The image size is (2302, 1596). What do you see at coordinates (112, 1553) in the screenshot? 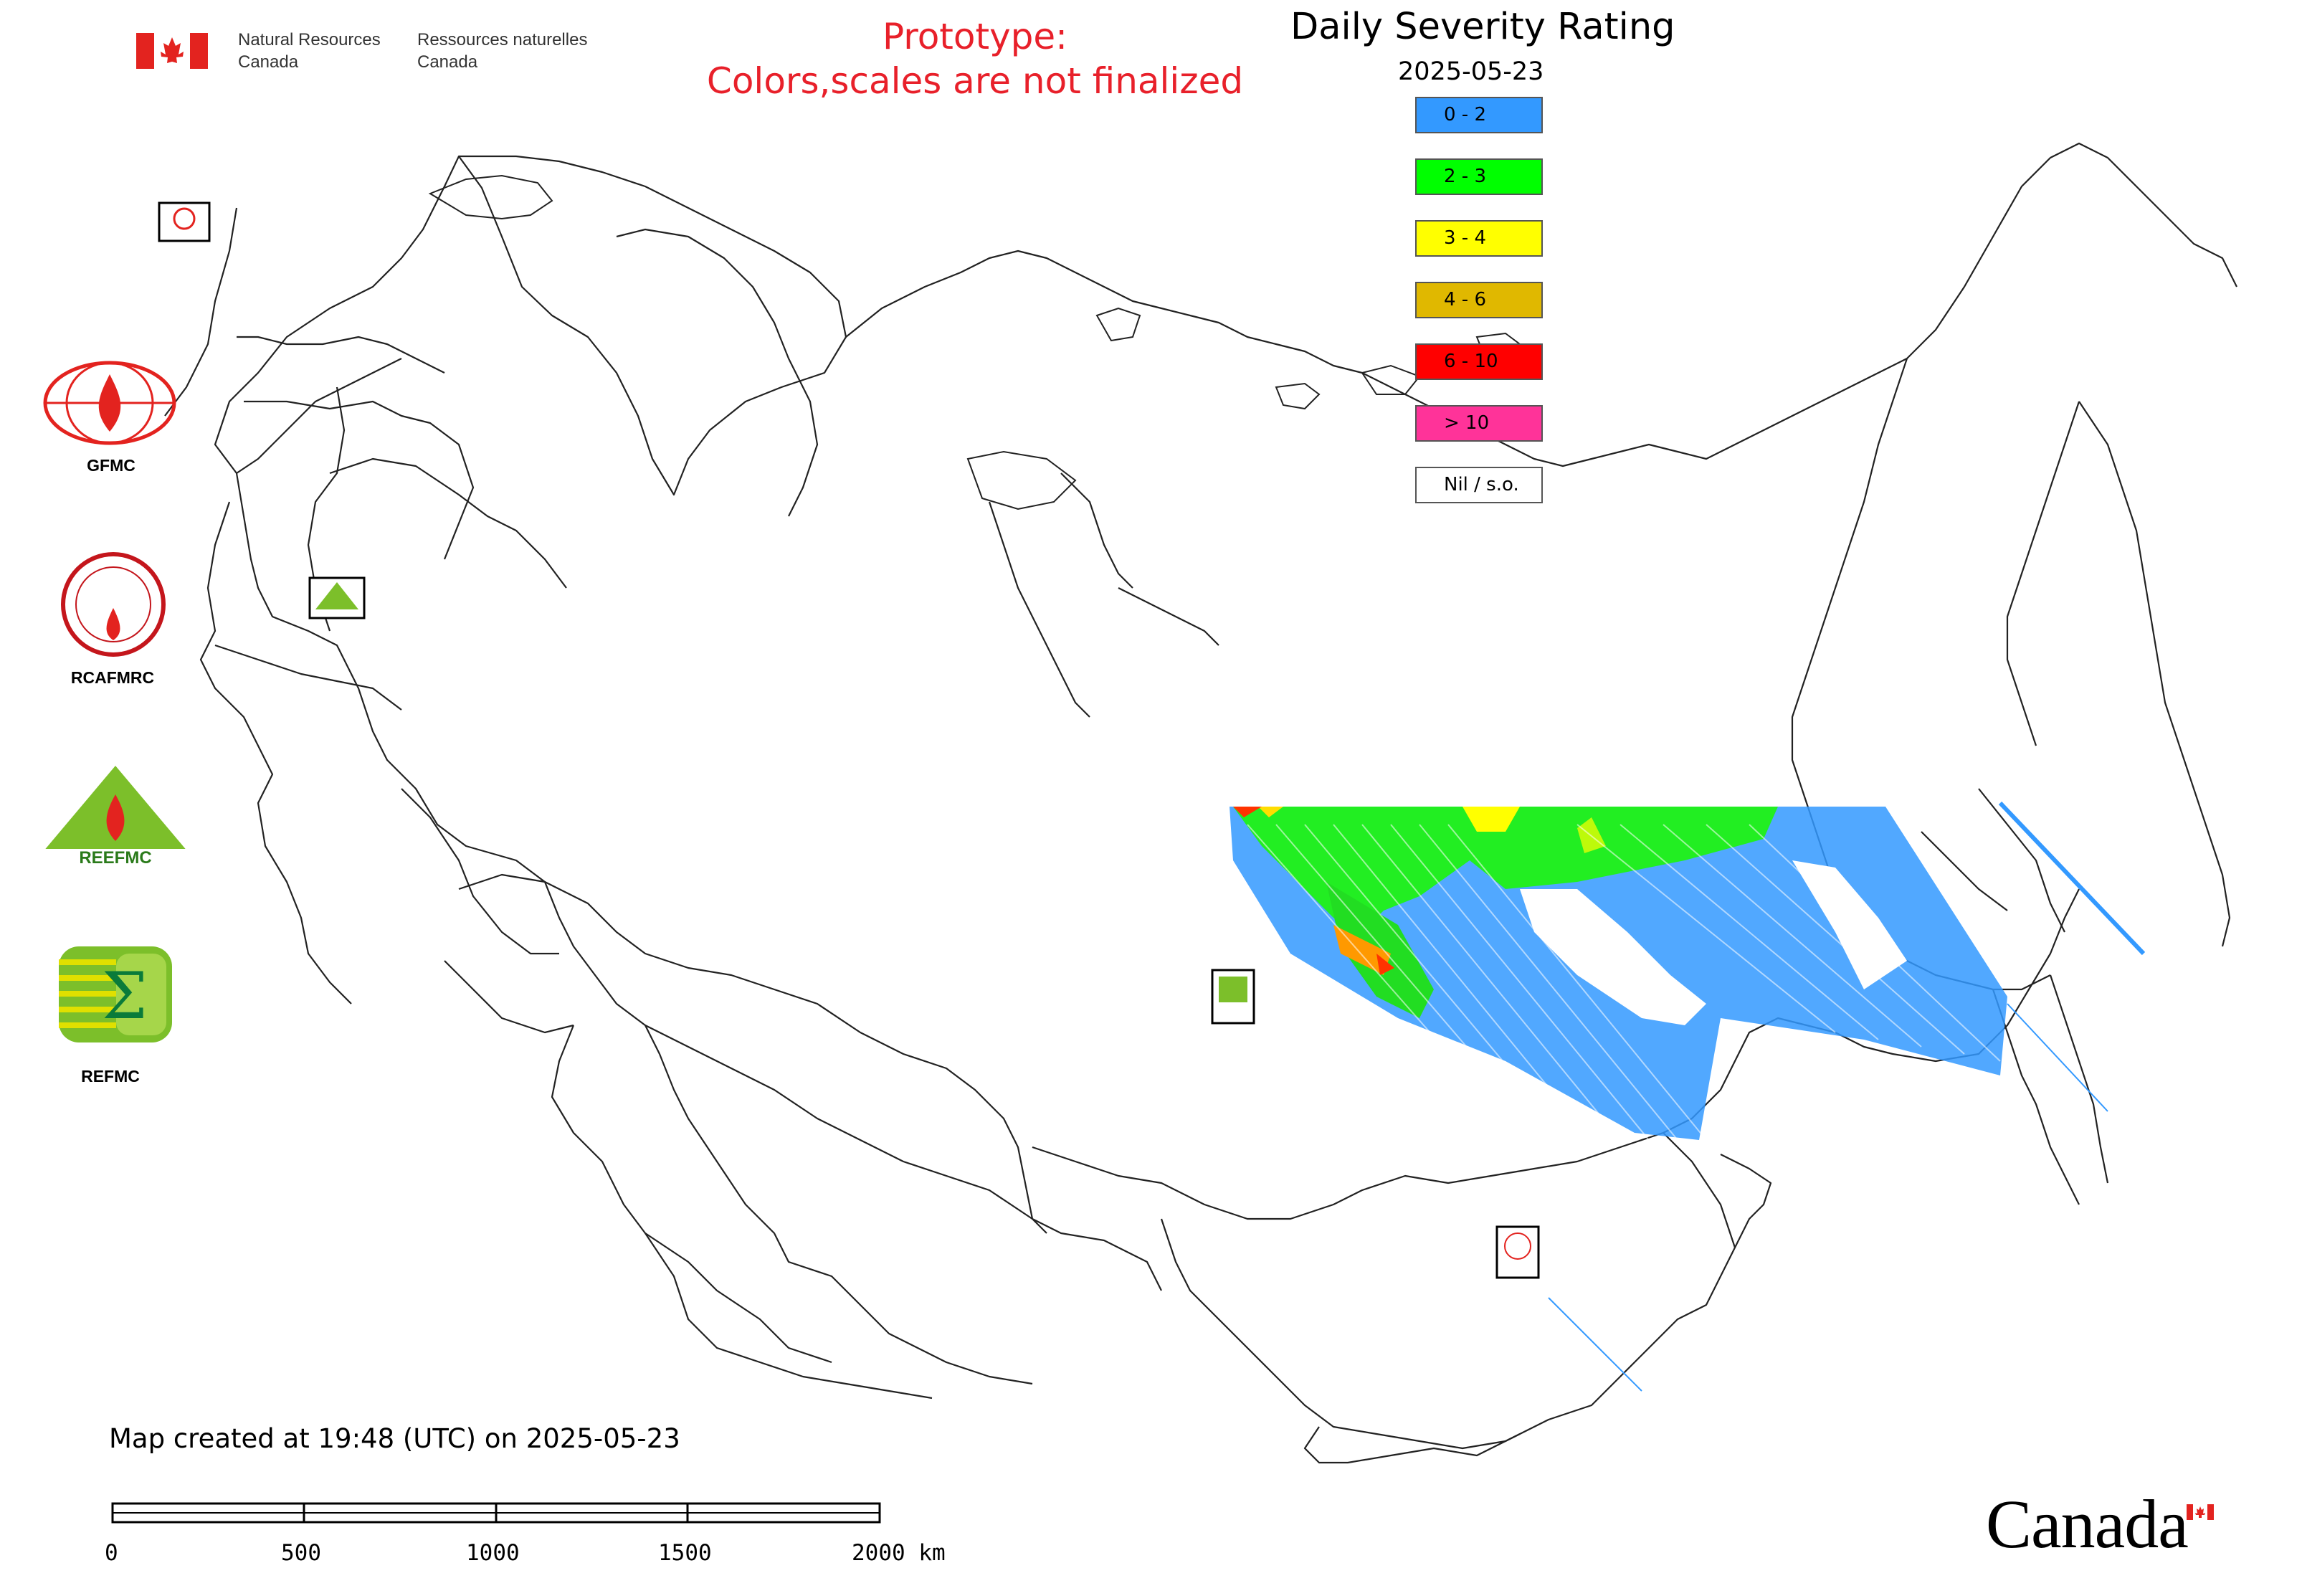
I see `scale-tick-label: 0` at bounding box center [112, 1553].